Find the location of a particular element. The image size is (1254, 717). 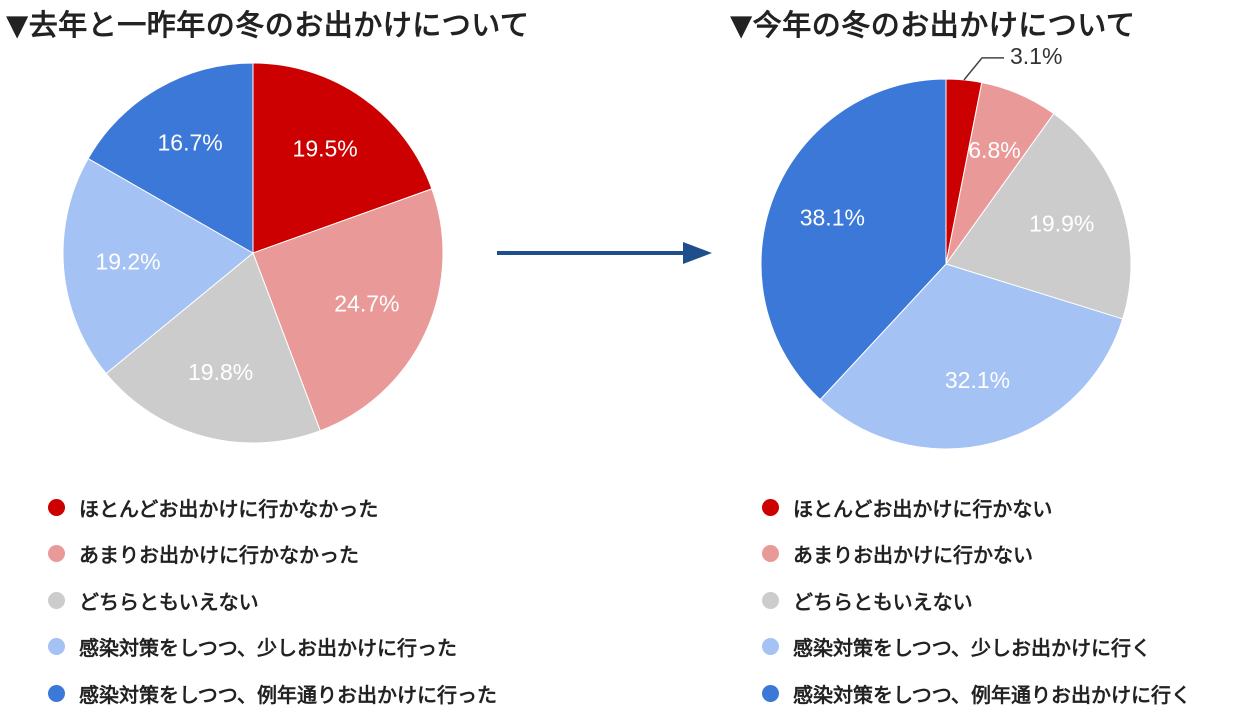

legend-item: 感染対策をしつつ、少しお出かけに行った is located at coordinates (272, 647).